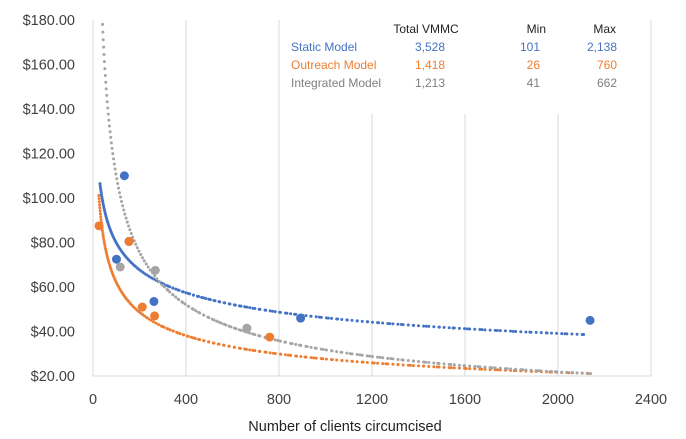  Describe the element at coordinates (602, 47) in the screenshot. I see `table-cell: 2,138` at that location.